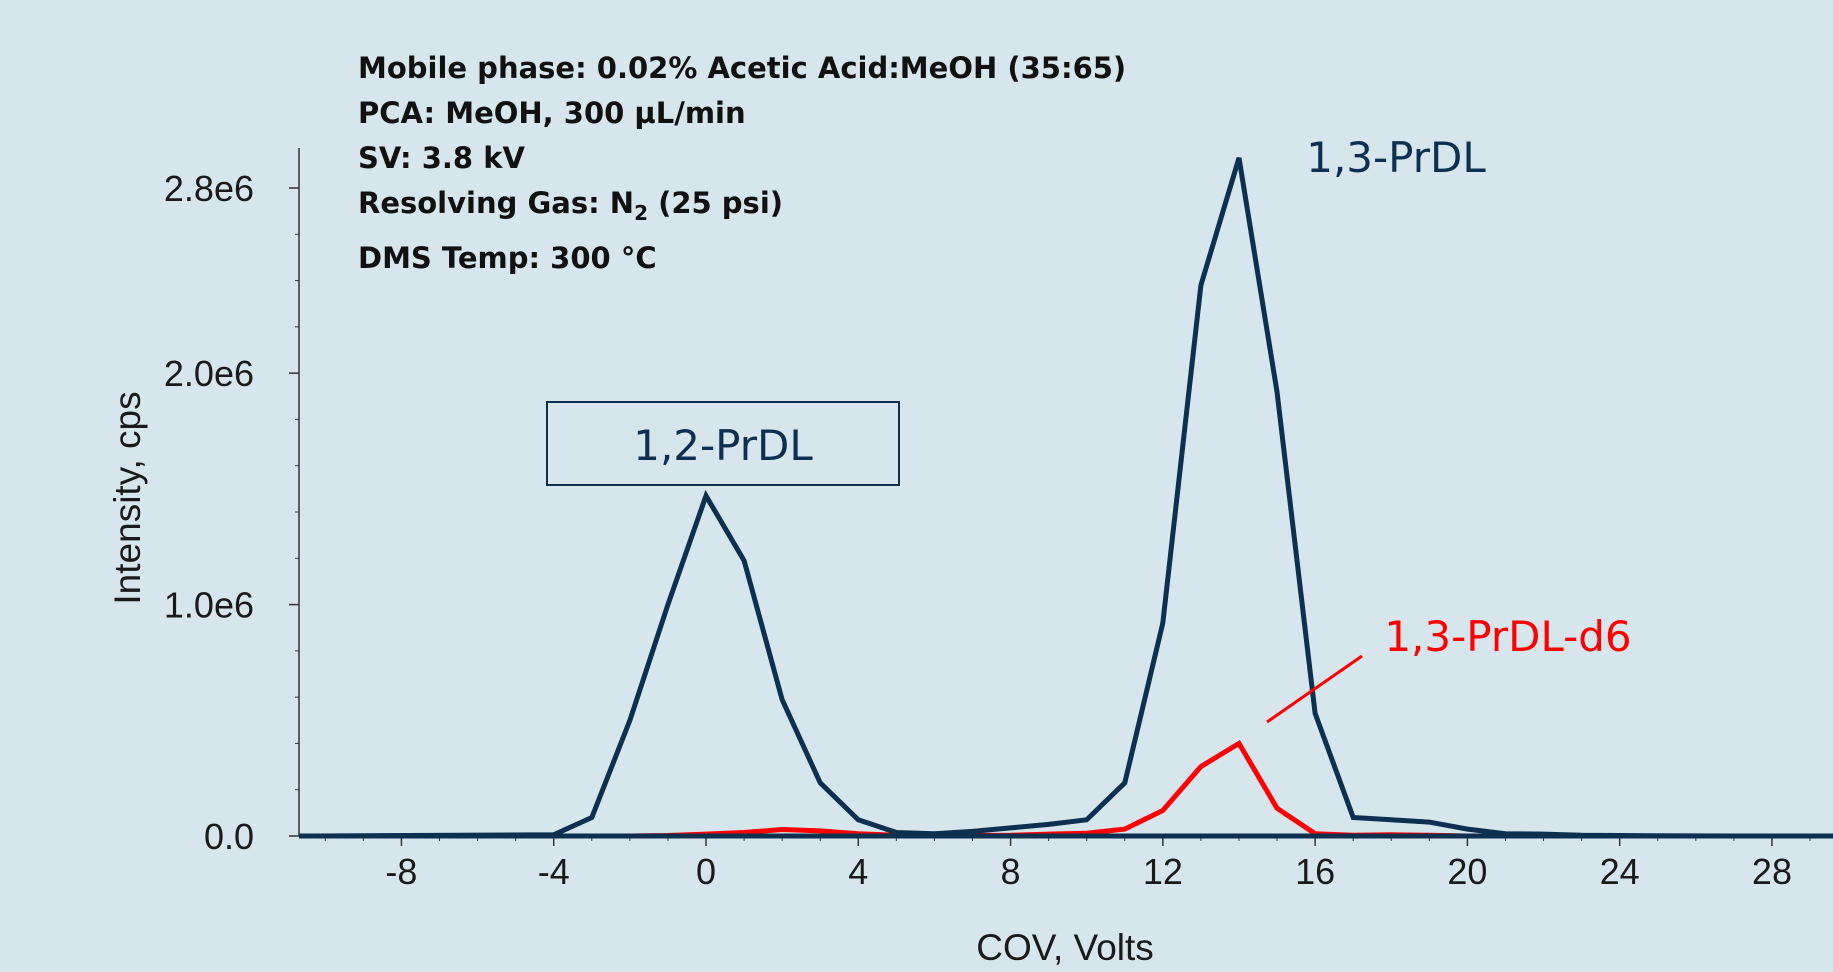  What do you see at coordinates (552, 113) in the screenshot?
I see `pca-line: PCA: MeOH, 300 µL/min` at bounding box center [552, 113].